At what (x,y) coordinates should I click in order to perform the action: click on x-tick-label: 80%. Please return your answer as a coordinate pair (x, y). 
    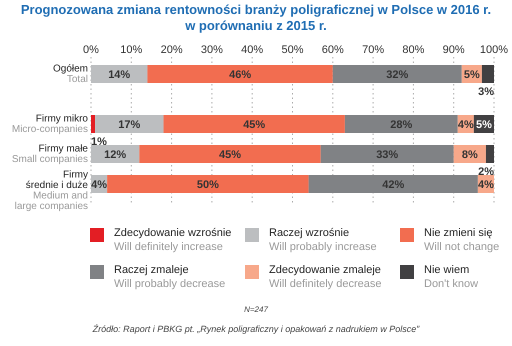
    Looking at the image, I should click on (413, 50).